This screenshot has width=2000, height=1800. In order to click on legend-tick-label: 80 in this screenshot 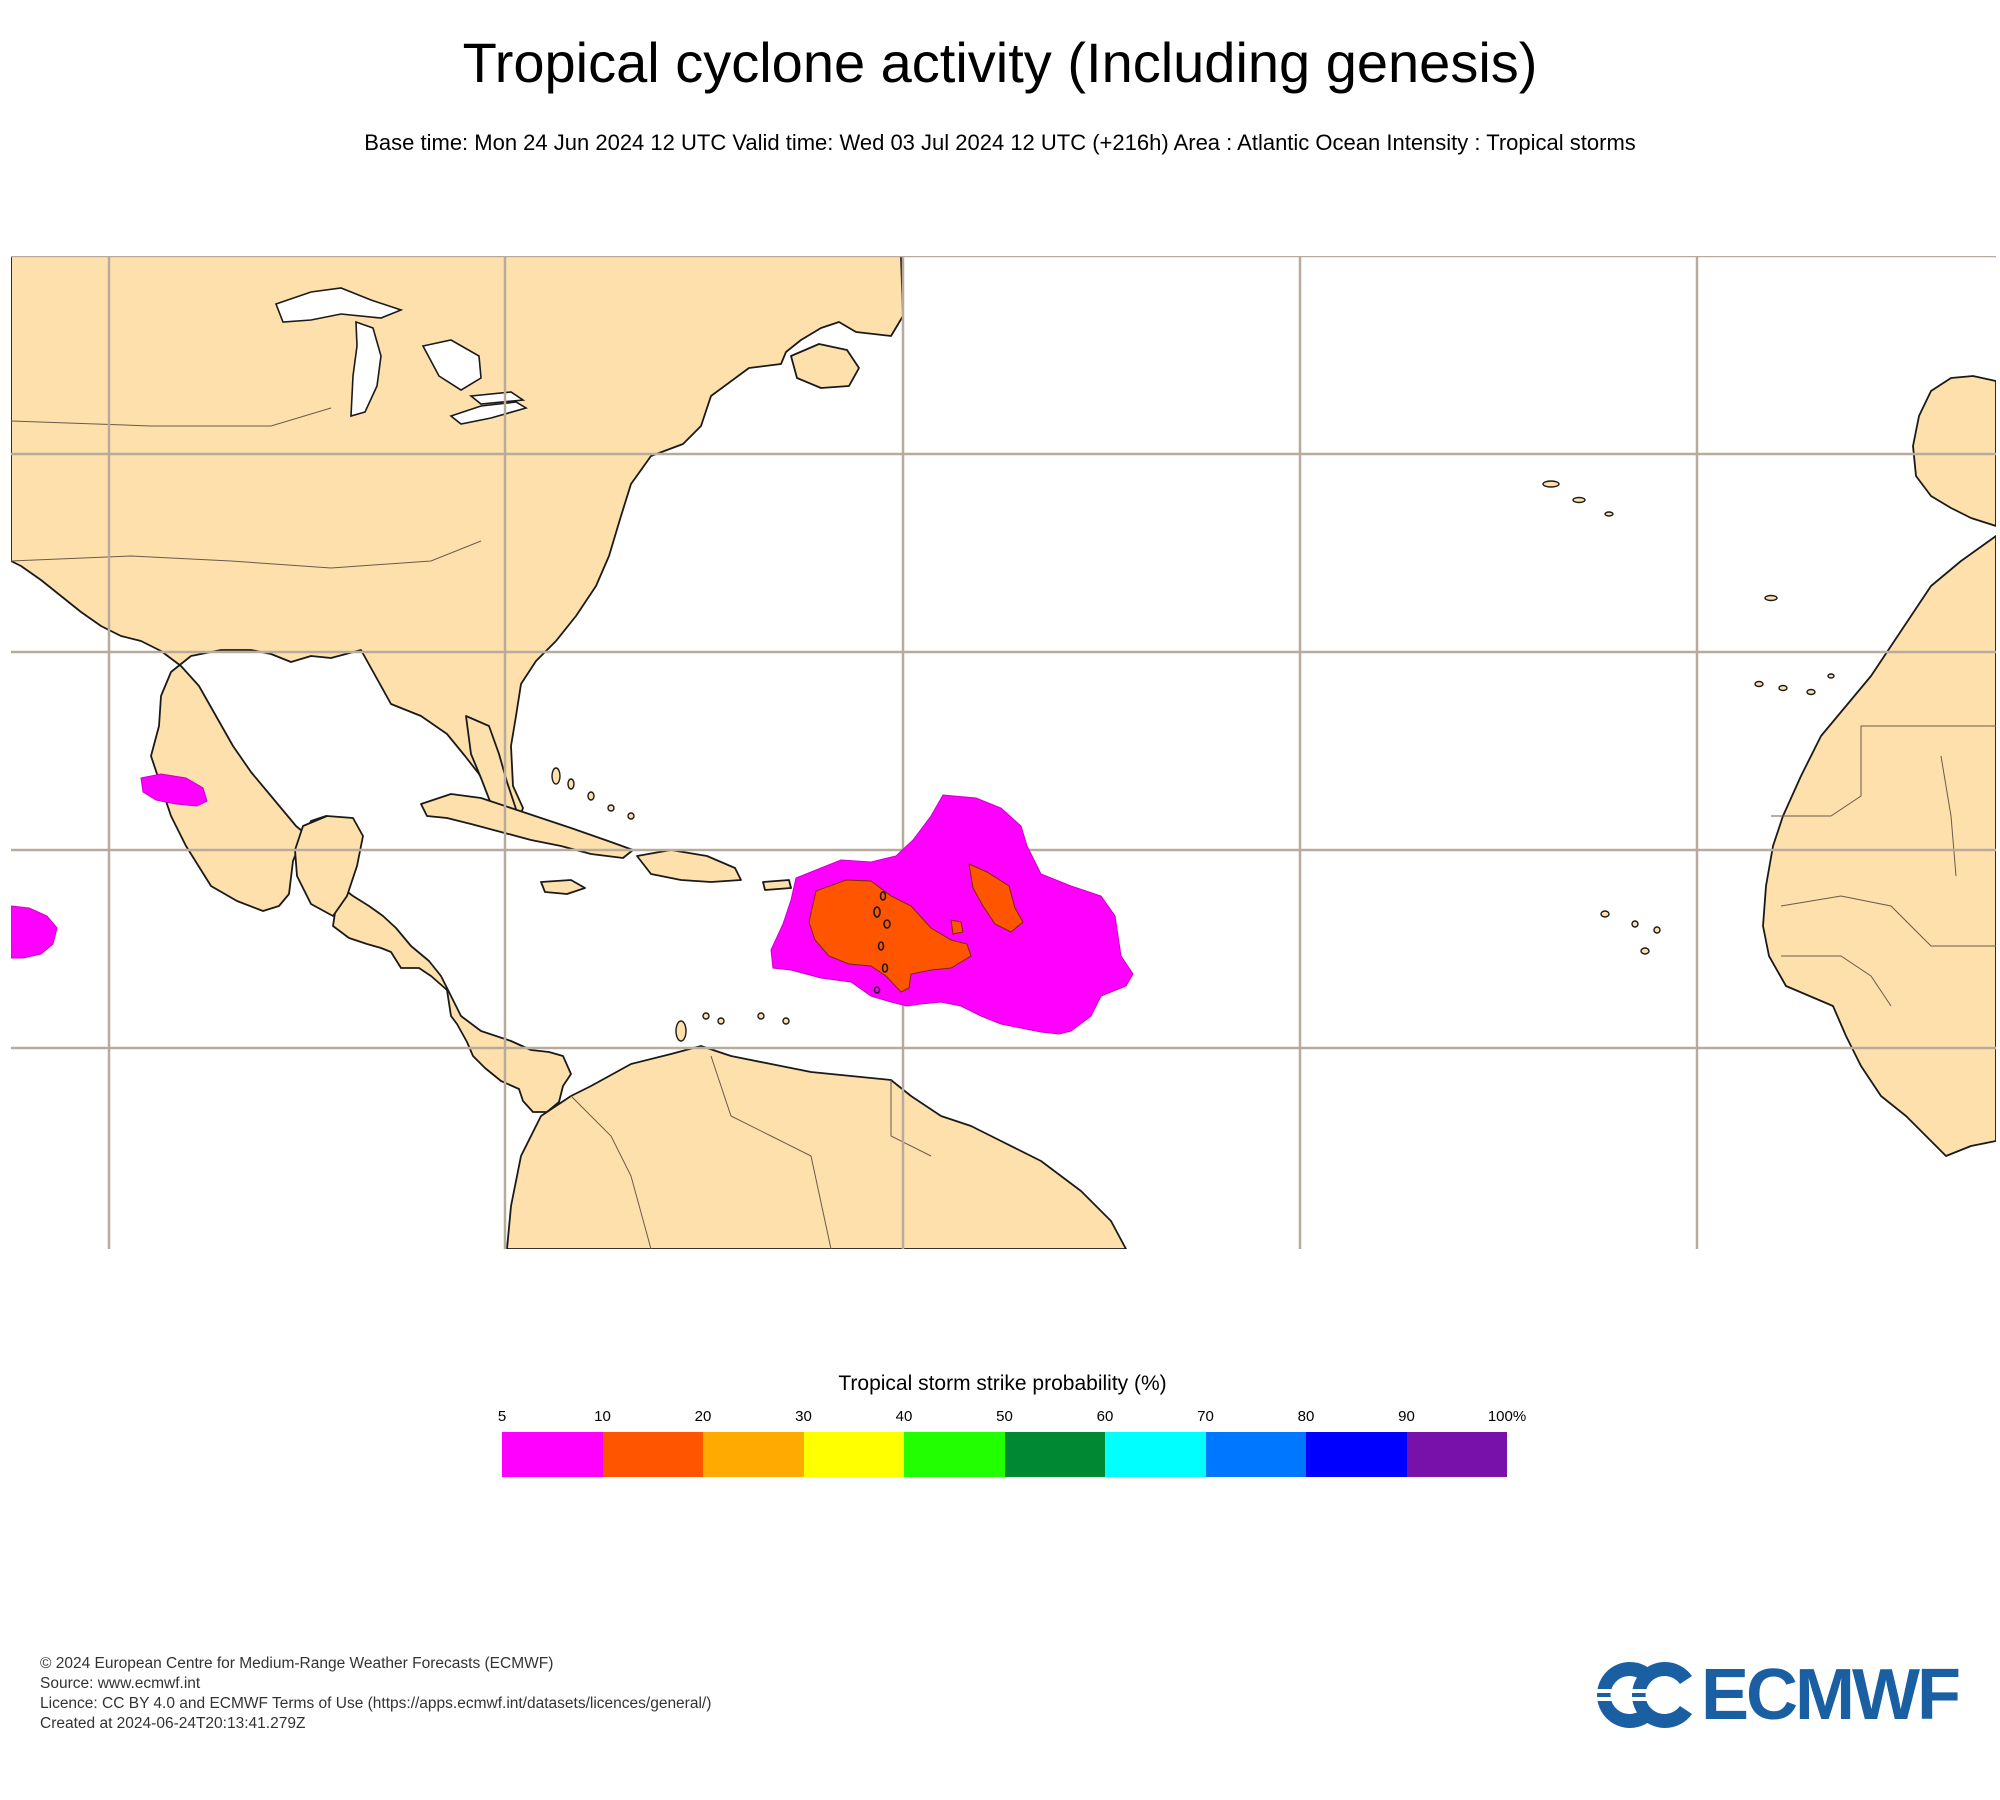, I will do `click(1306, 1416)`.